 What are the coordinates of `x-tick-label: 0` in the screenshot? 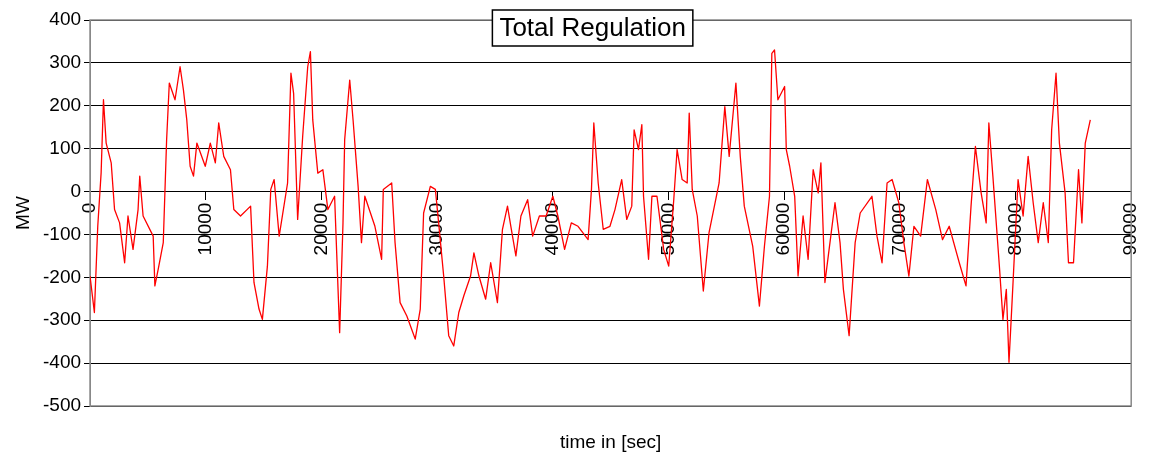 It's located at (89, 208).